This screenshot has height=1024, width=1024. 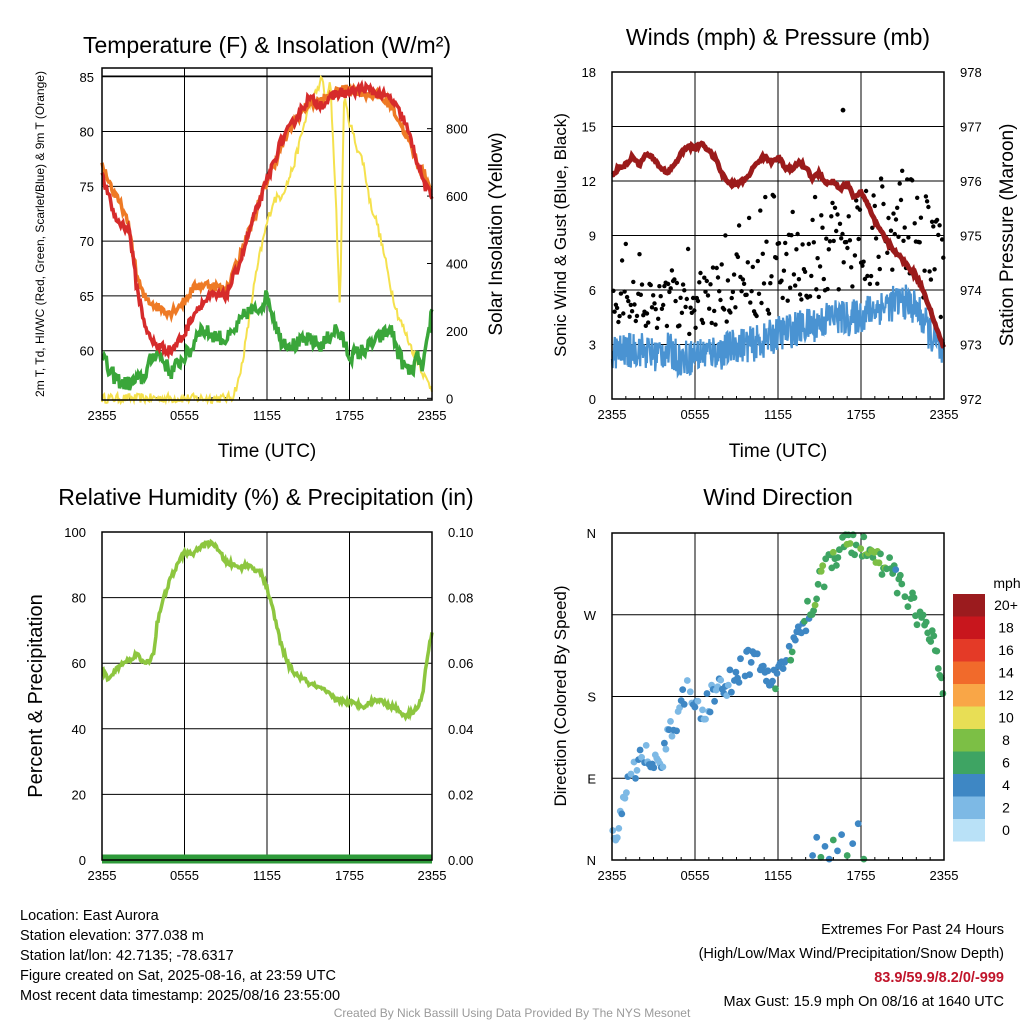 I want to click on y-left-tick-label: 3, so click(x=592, y=345).